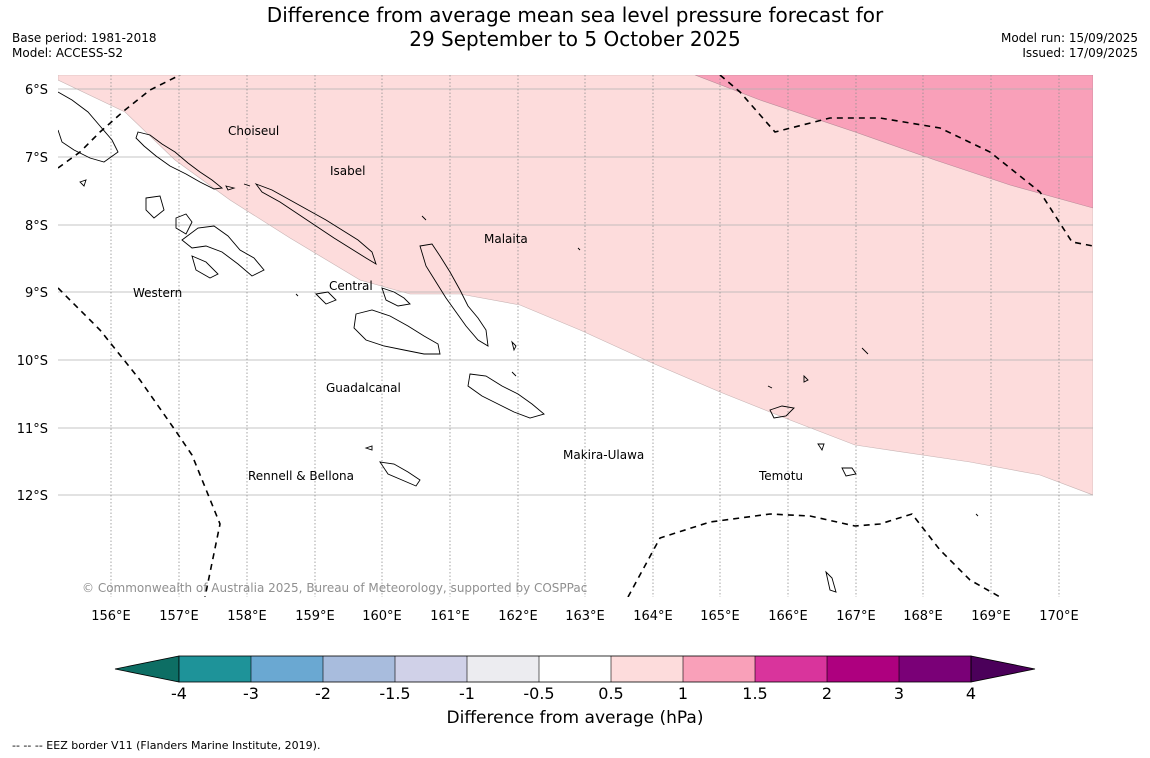  I want to click on colorbar-tick: 4, so click(971, 693).